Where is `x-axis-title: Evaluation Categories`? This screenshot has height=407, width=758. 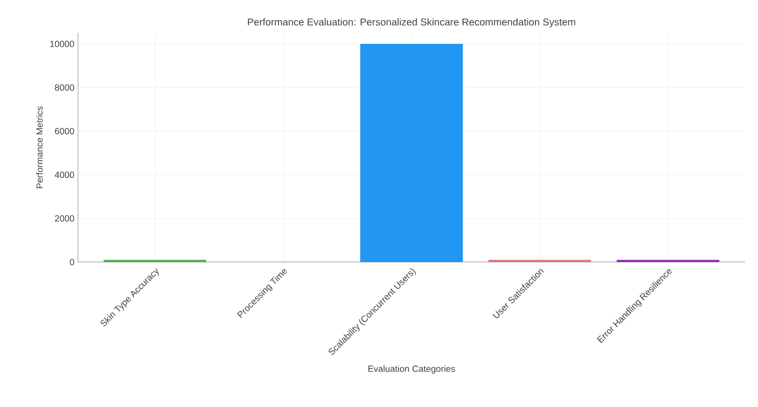 x-axis-title: Evaluation Categories is located at coordinates (412, 369).